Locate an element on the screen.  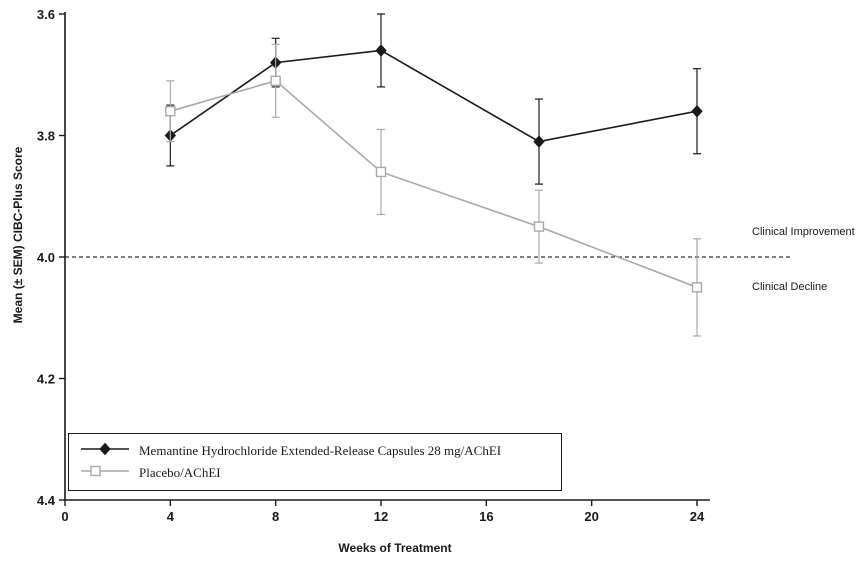
y-tick-label: 4.2 is located at coordinates (46, 379).